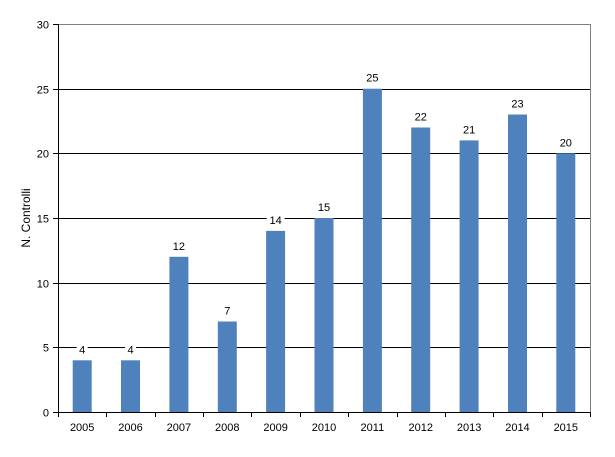 The height and width of the screenshot is (457, 615). What do you see at coordinates (130, 386) in the screenshot?
I see `bar-2006` at bounding box center [130, 386].